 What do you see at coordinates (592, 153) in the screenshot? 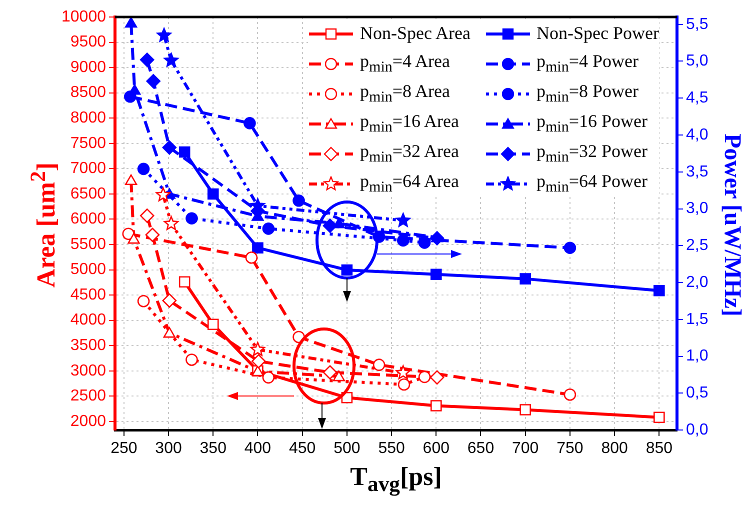
I see `legend-label: p$_{min}$=32 Power` at bounding box center [592, 153].